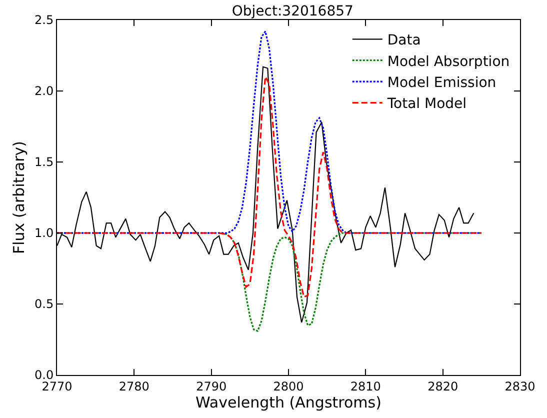 This screenshot has height=418, width=547. What do you see at coordinates (520, 386) in the screenshot?
I see `x-tick-label: 2830` at bounding box center [520, 386].